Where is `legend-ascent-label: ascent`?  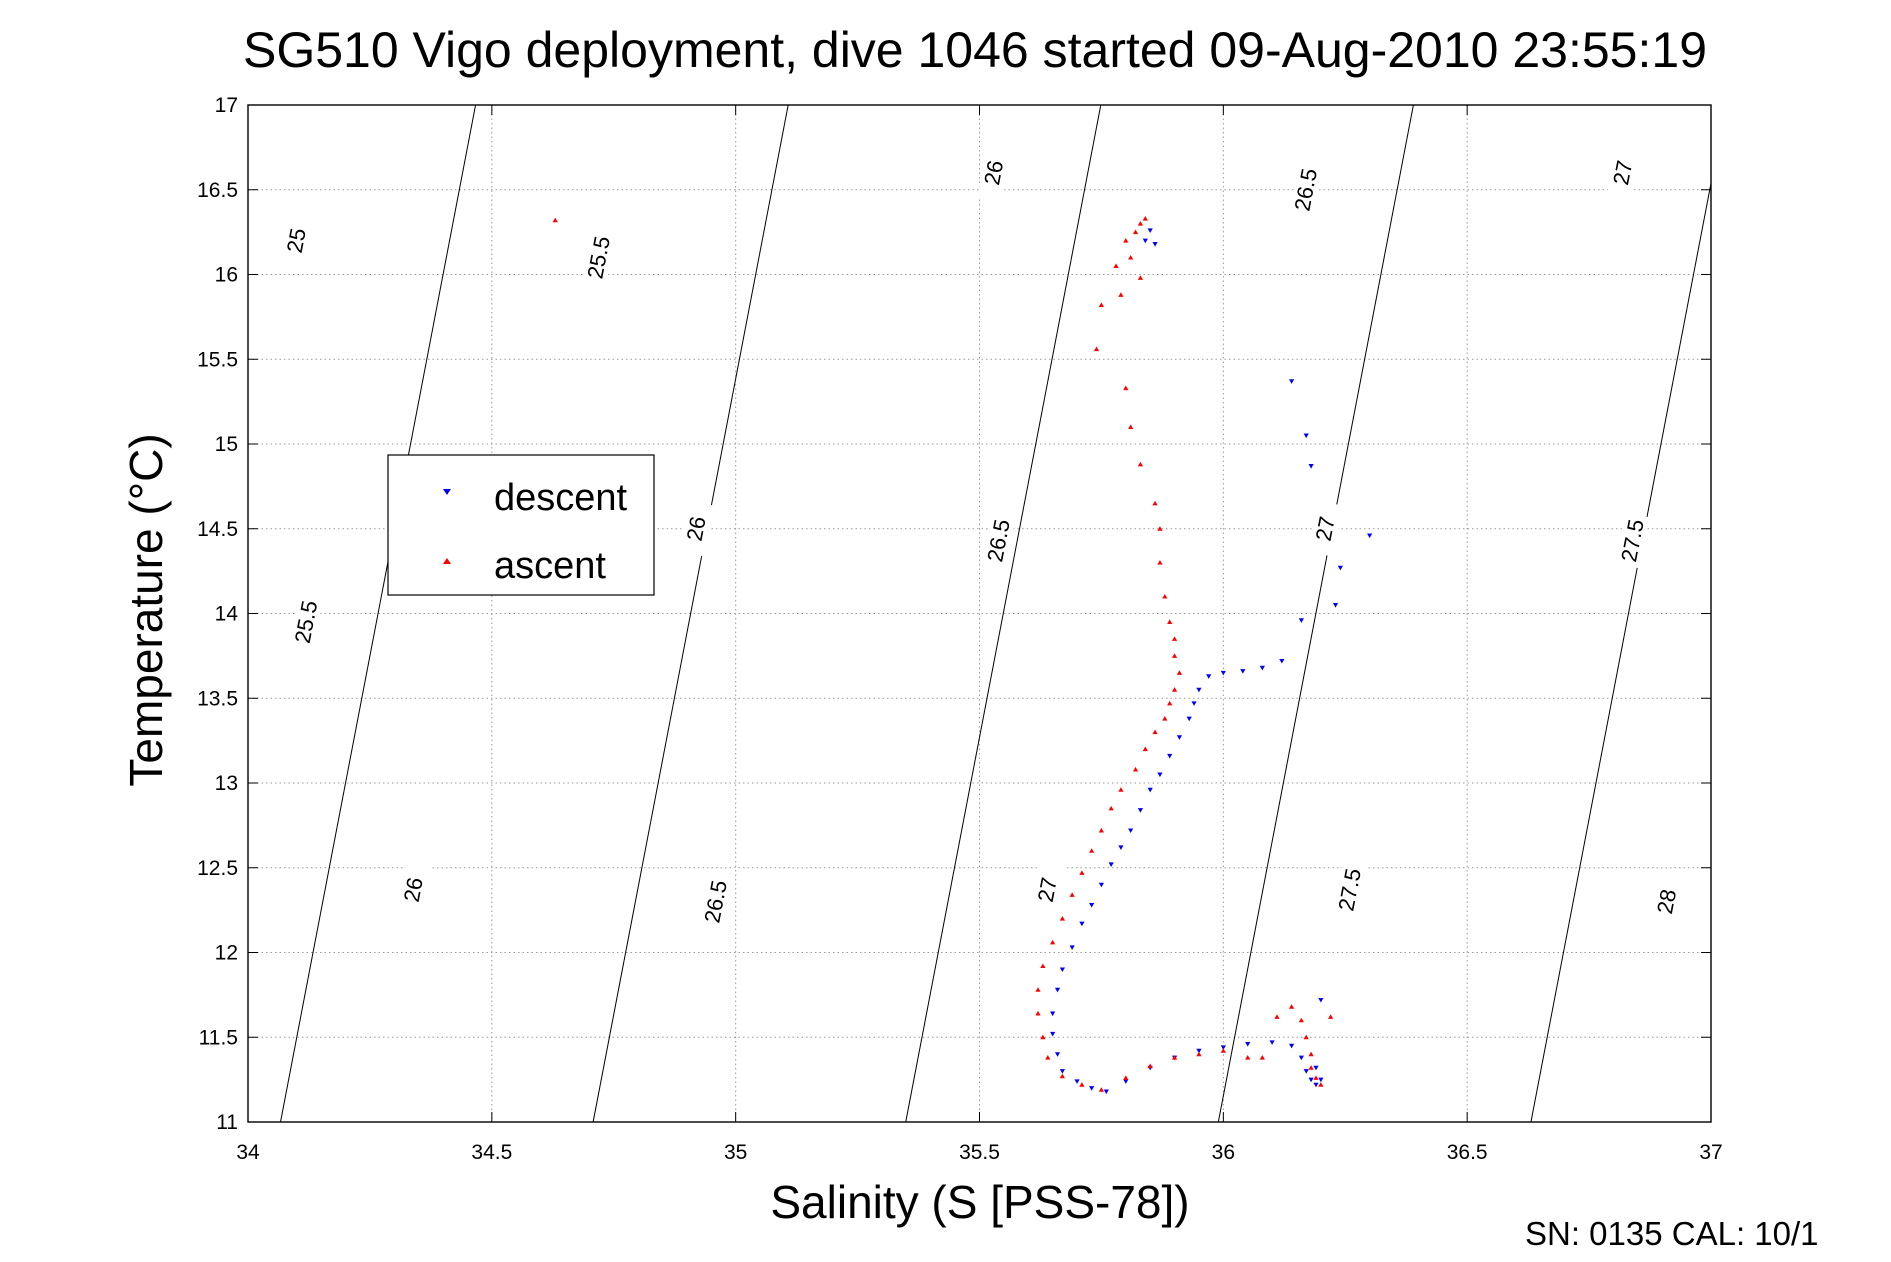
legend-ascent-label: ascent is located at coordinates (550, 566).